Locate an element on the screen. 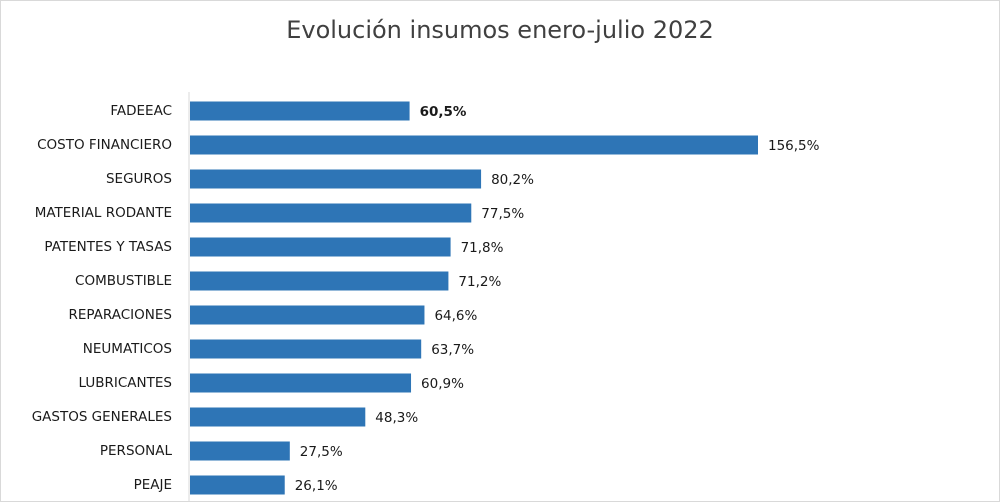 This screenshot has height=502, width=1000. value-label: 71,8% is located at coordinates (482, 248).